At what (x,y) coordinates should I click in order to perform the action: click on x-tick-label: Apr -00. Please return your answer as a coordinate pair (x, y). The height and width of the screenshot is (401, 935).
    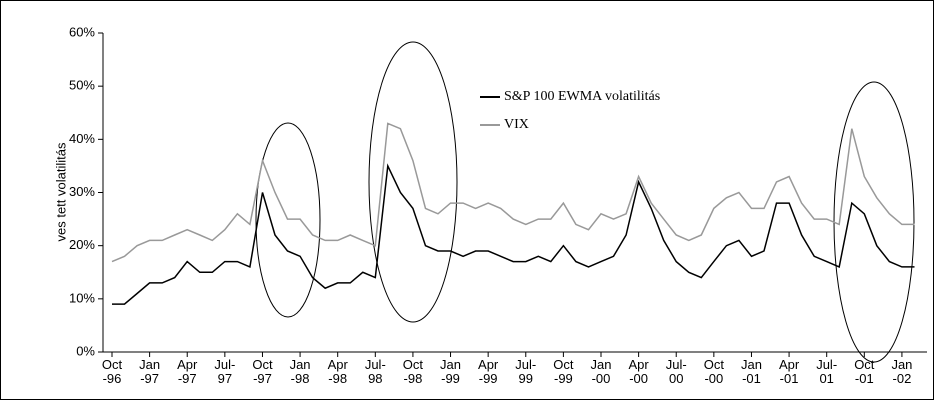
    Looking at the image, I should click on (638, 371).